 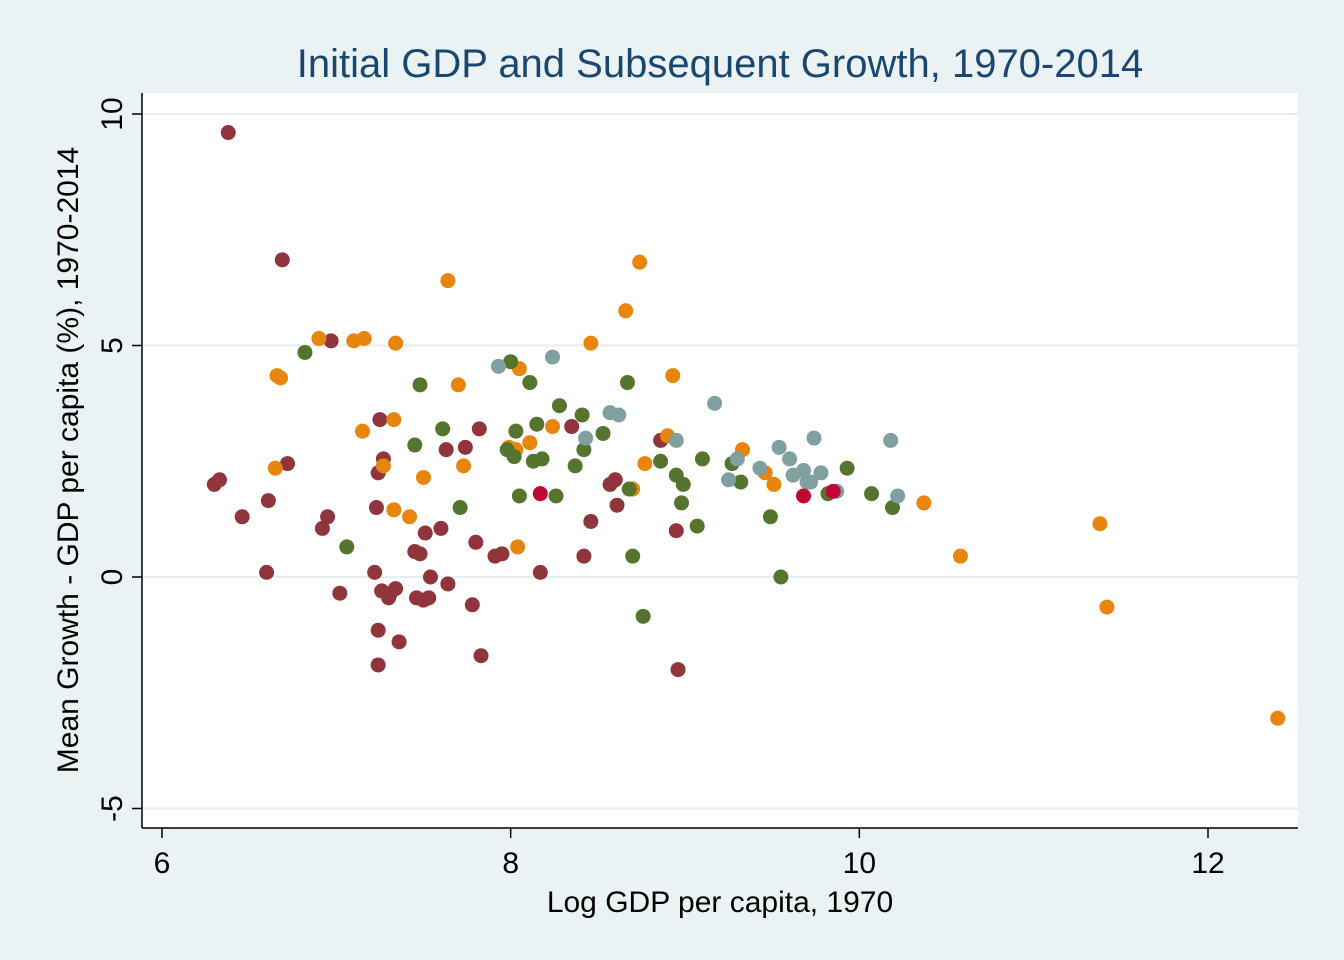 What do you see at coordinates (112, 577) in the screenshot?
I see `y-tick-label: 0` at bounding box center [112, 577].